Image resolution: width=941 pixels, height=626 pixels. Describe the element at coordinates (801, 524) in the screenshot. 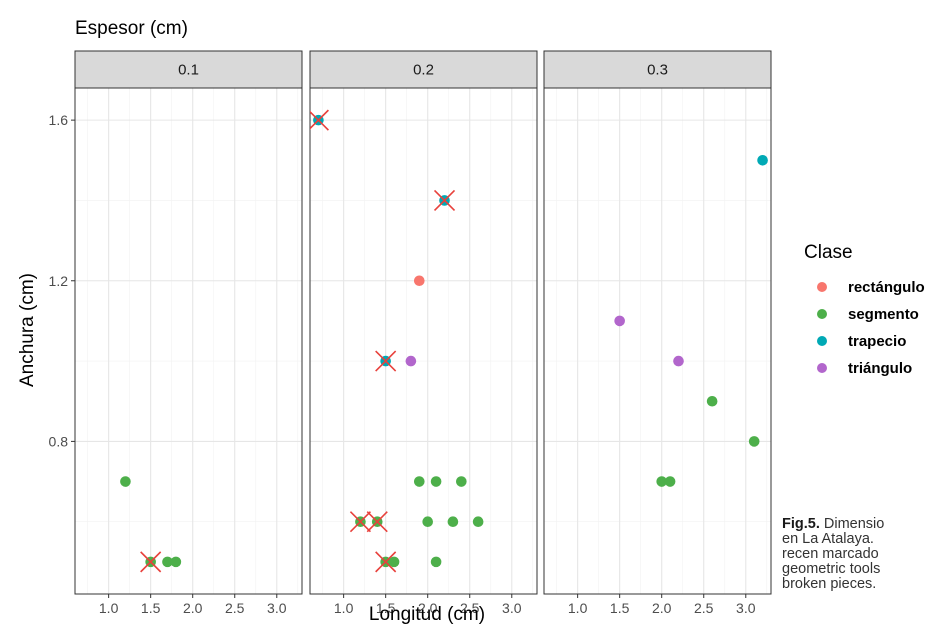

I see `caption-label: Fig.5.` at that location.